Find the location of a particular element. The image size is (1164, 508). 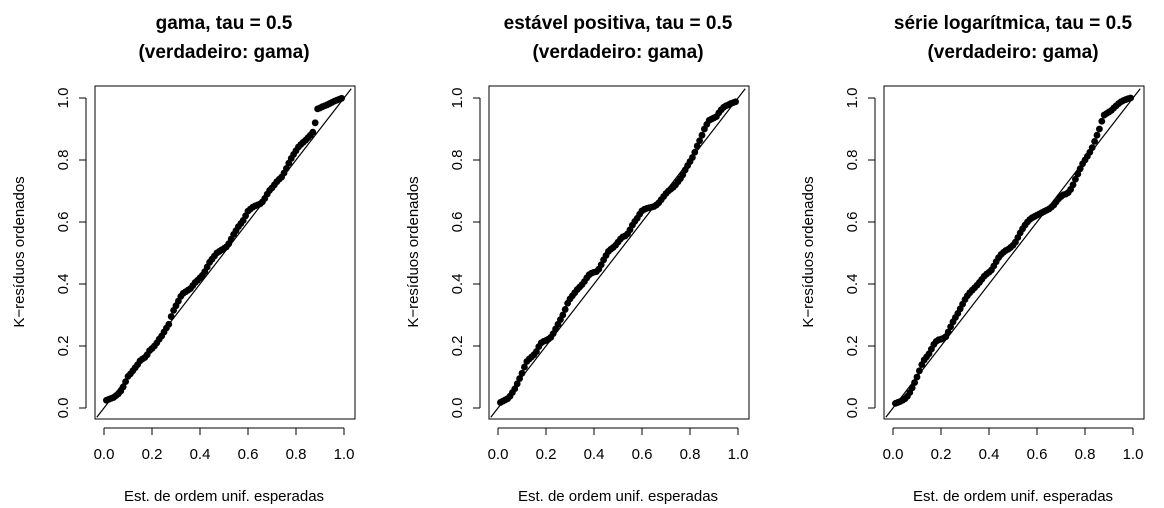

panel-1-x-axis-label: Est. de ordem unif. esperadas is located at coordinates (224, 496).